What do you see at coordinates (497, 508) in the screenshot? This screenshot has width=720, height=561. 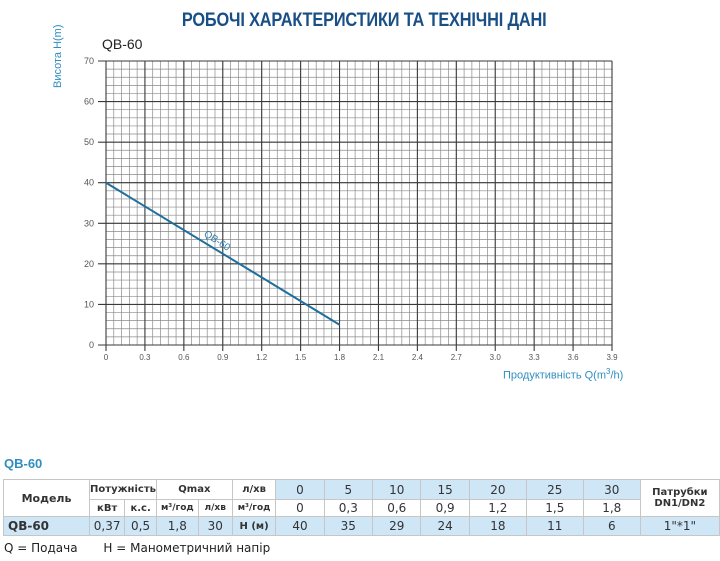 I see `flow-m3h-cell: 1,2` at bounding box center [497, 508].